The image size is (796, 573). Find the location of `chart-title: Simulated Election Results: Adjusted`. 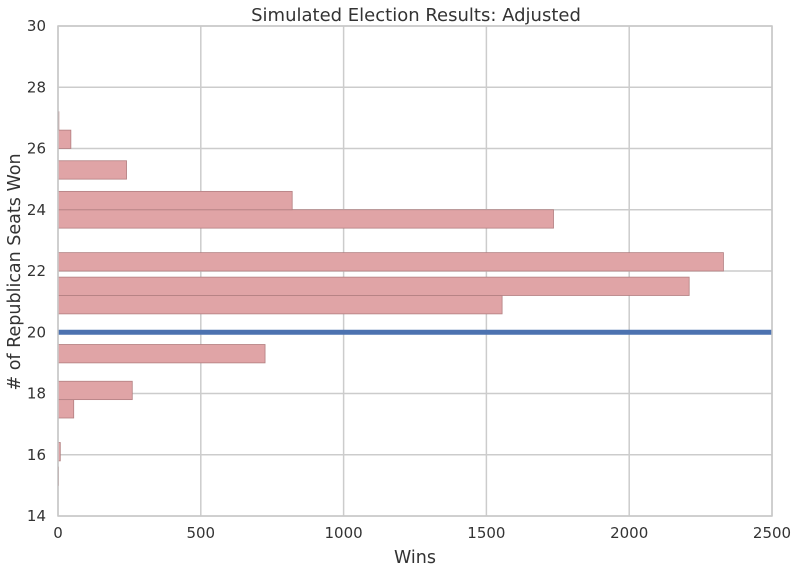

chart-title: Simulated Election Results: Adjusted is located at coordinates (416, 15).